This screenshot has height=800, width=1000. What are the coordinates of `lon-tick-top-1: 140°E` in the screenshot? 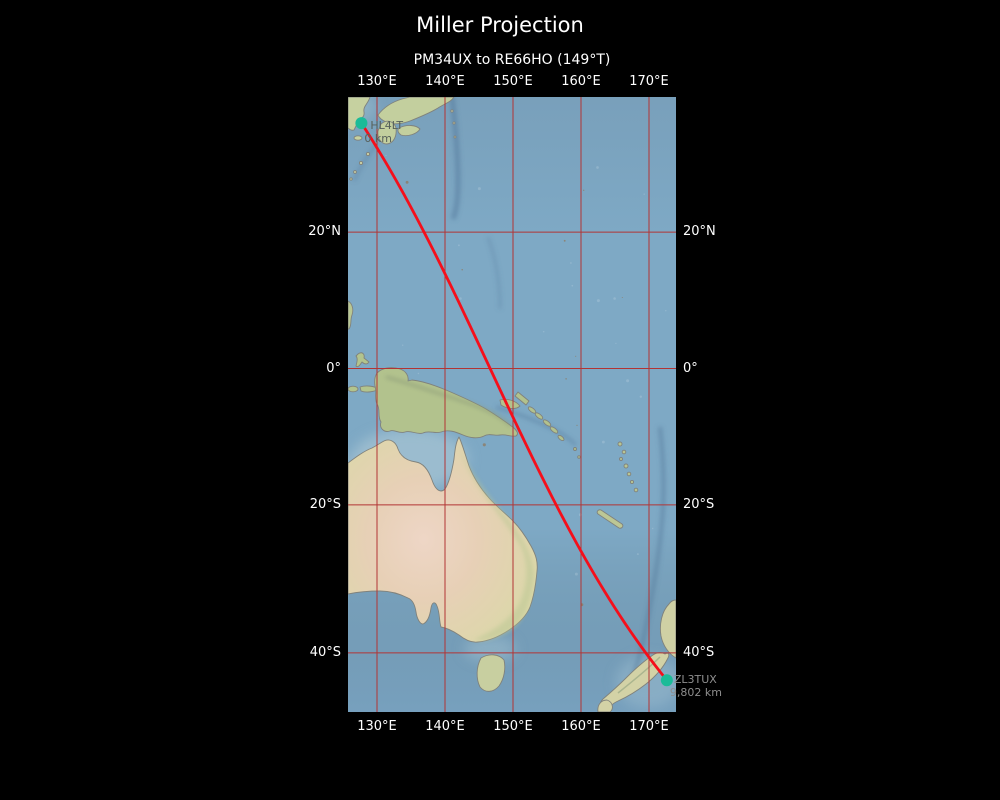 It's located at (445, 81).